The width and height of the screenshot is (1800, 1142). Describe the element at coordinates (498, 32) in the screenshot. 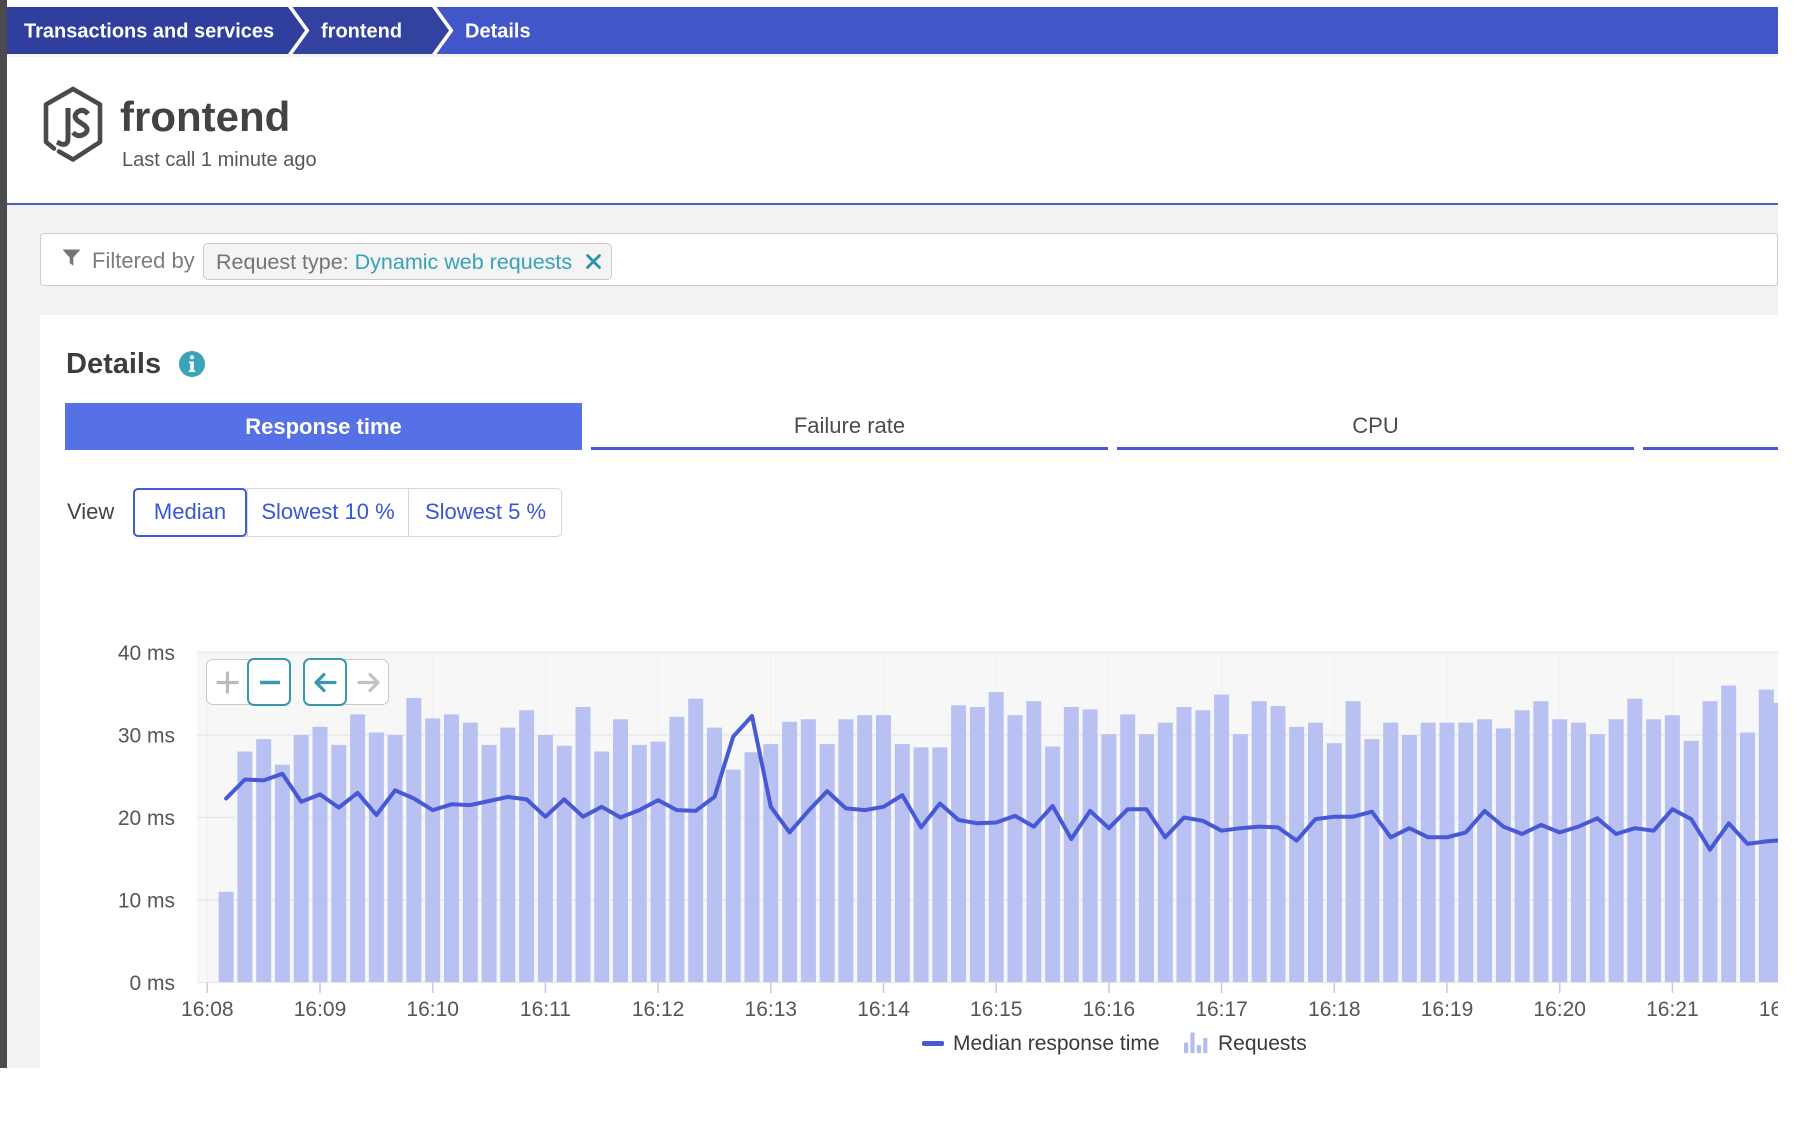

I see `svg-text: Details` at that location.